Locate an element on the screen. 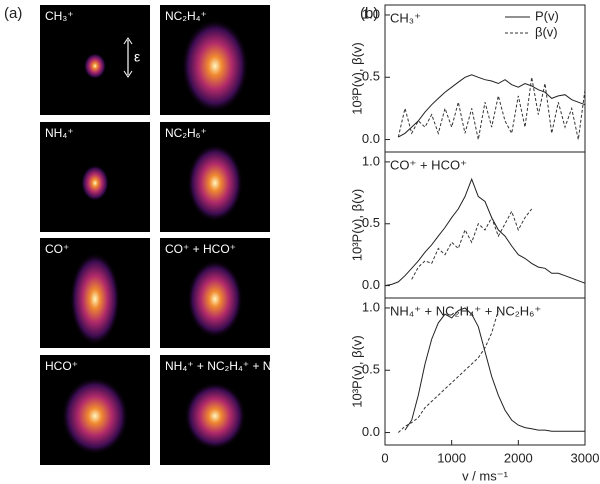  polarization-label: ε is located at coordinates (137, 57).